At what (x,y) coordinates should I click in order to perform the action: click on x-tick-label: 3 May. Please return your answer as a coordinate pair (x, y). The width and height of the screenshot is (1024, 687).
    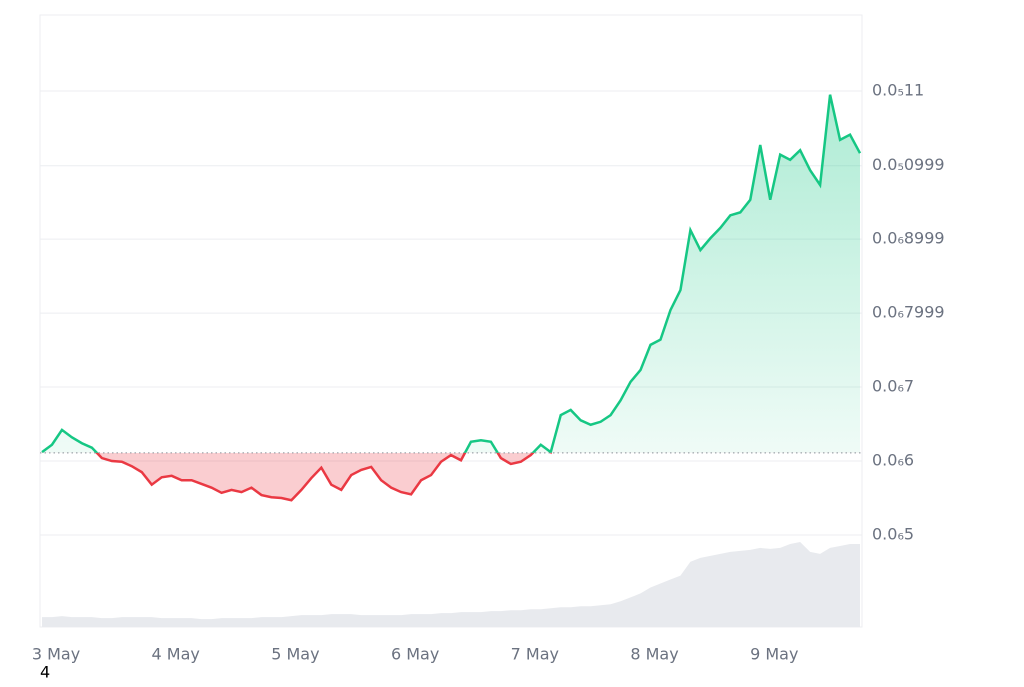
    Looking at the image, I should click on (56, 654).